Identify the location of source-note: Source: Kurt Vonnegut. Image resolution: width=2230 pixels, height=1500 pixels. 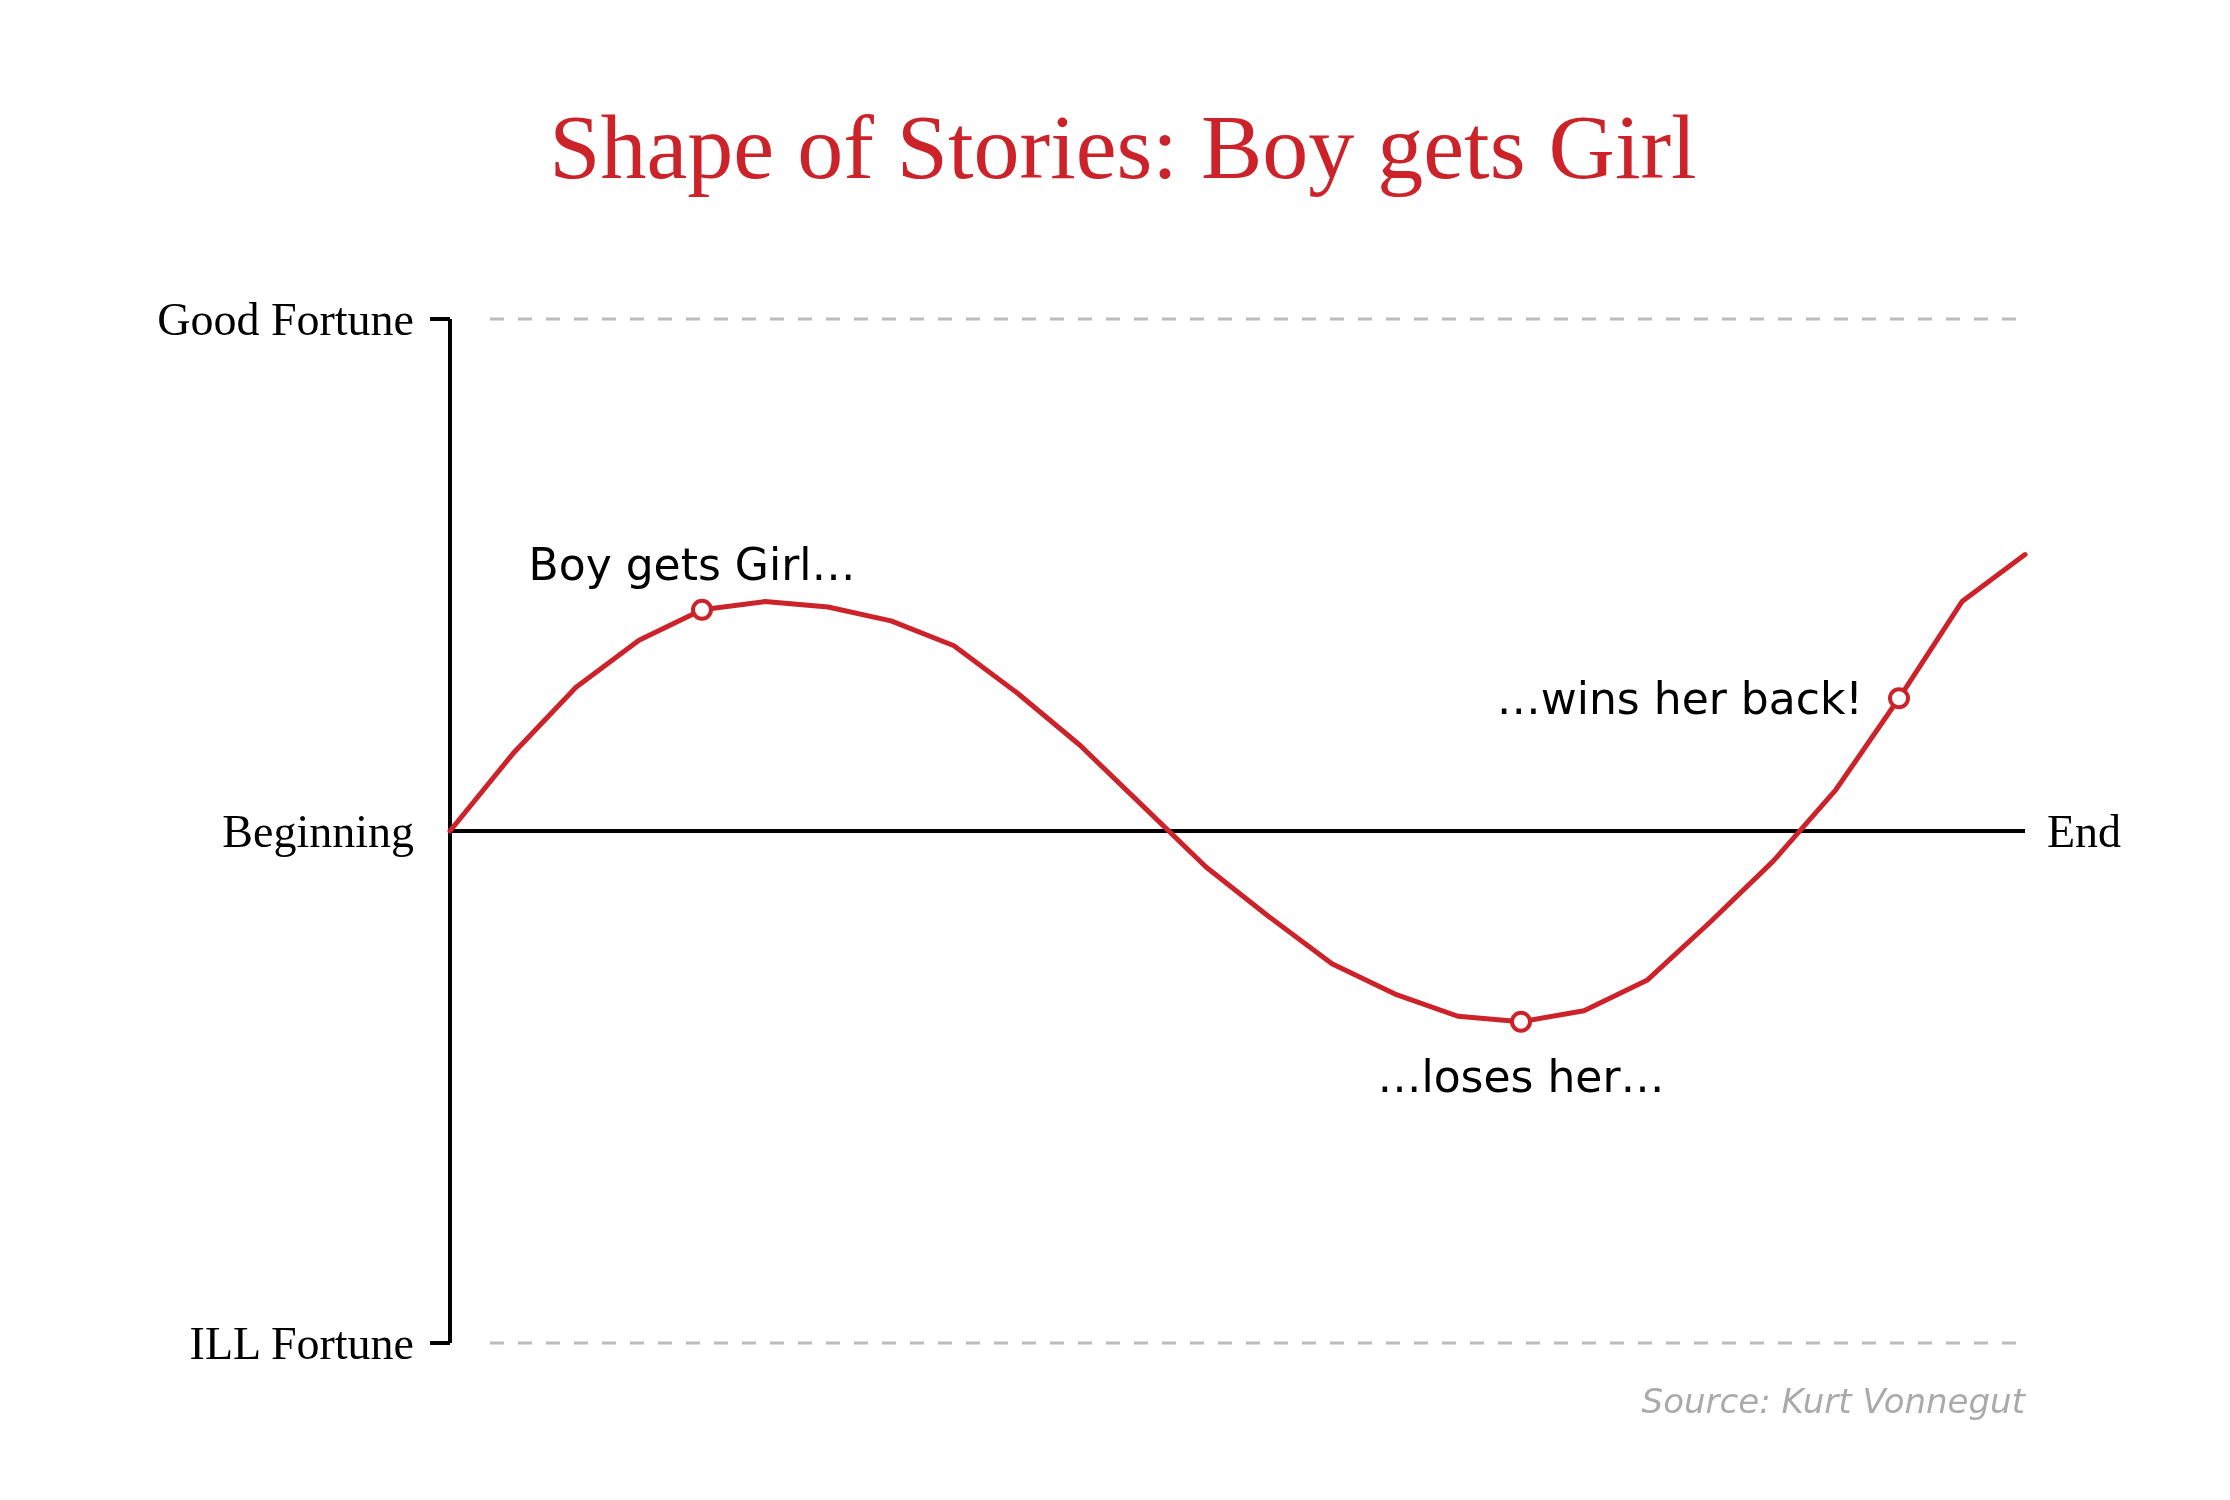
(1834, 1401).